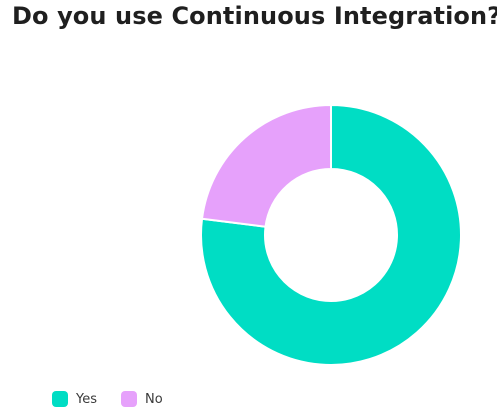  What do you see at coordinates (60, 399) in the screenshot?
I see `legend-swatch-yes` at bounding box center [60, 399].